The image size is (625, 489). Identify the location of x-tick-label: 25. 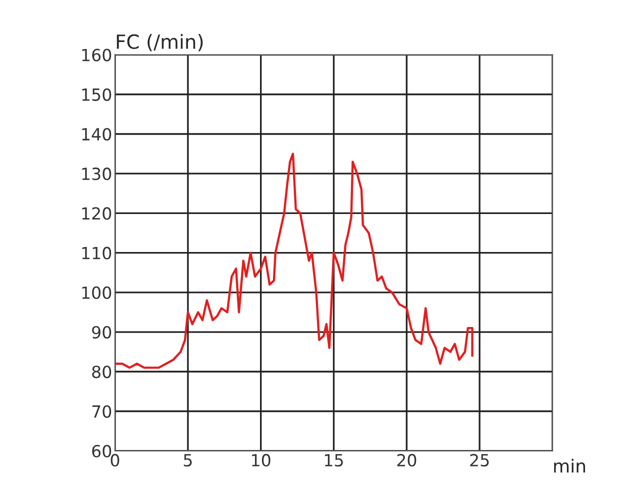
(479, 460).